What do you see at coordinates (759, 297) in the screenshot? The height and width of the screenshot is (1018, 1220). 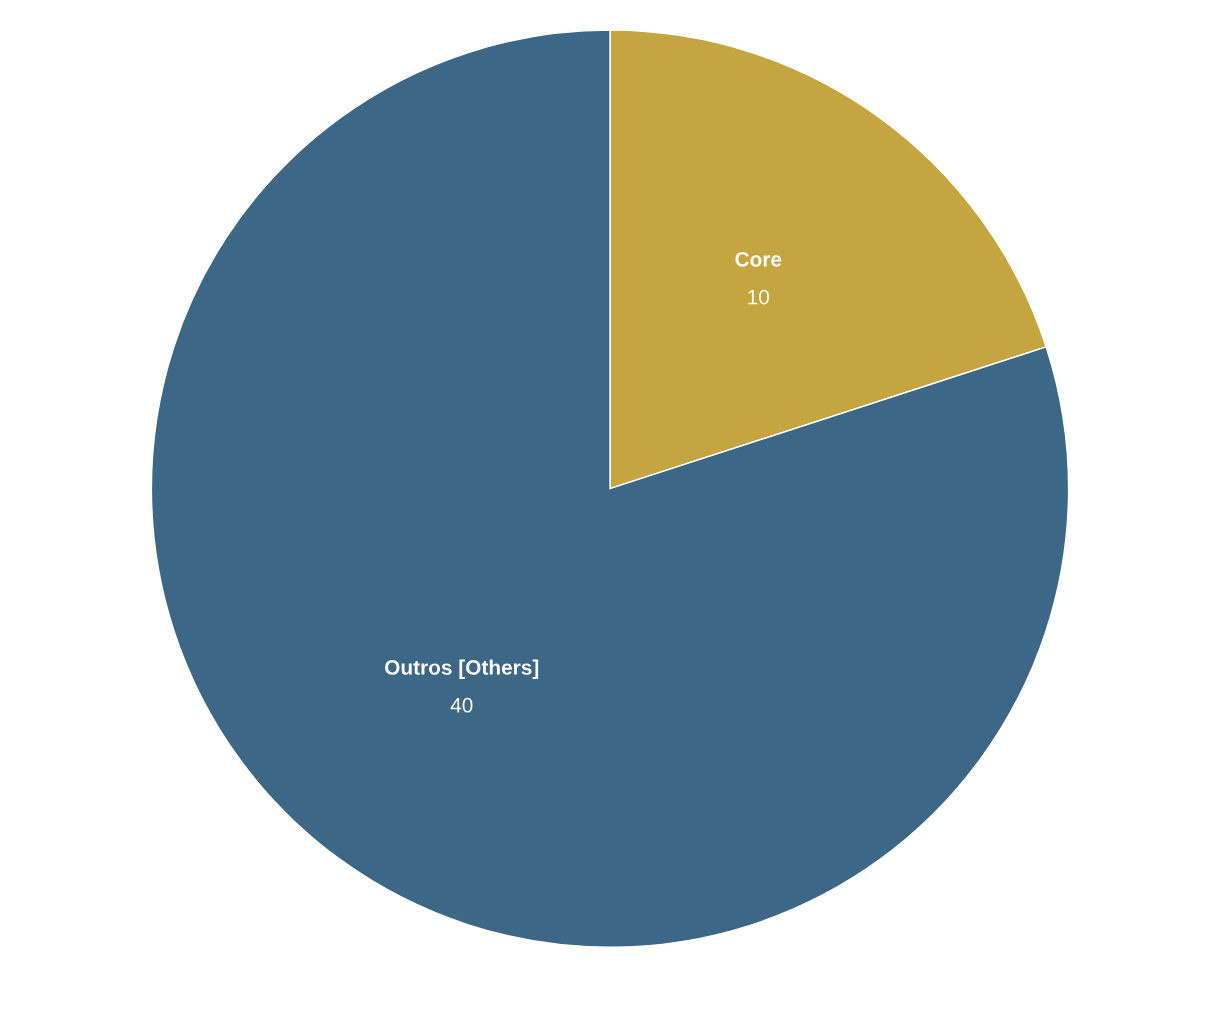 I see `data-label: 10` at bounding box center [759, 297].